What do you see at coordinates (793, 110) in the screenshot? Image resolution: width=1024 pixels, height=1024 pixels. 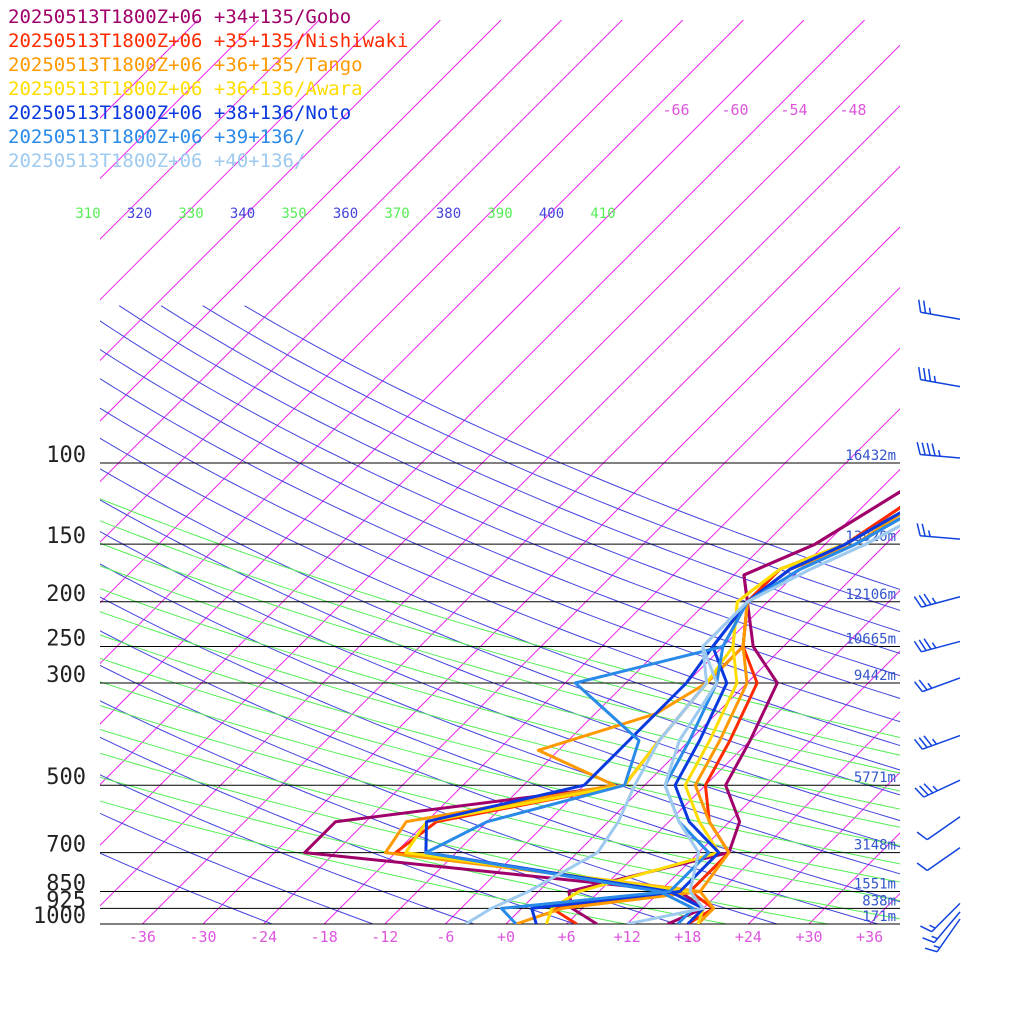 I see `isotherm-label: -54` at bounding box center [793, 110].